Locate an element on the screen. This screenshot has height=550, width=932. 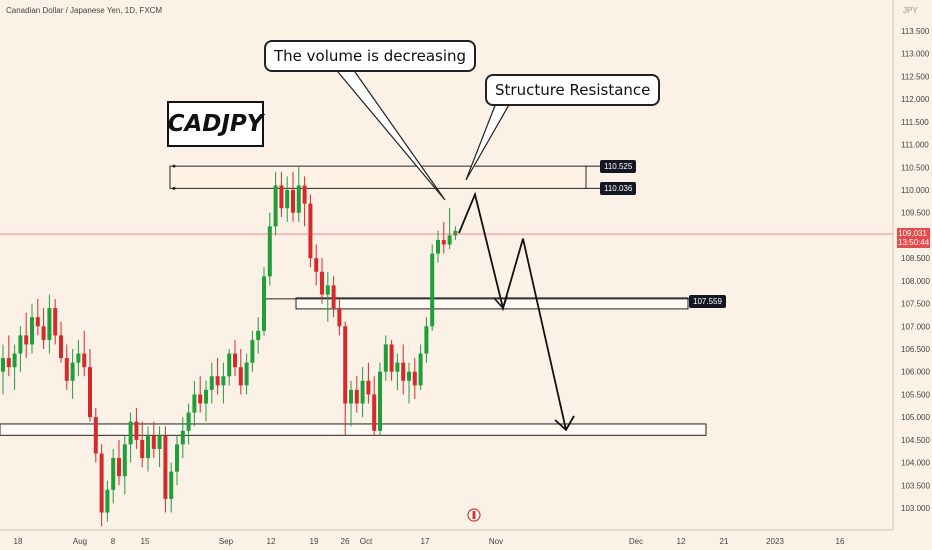
y-tick-label: 103.000 is located at coordinates (915, 508).